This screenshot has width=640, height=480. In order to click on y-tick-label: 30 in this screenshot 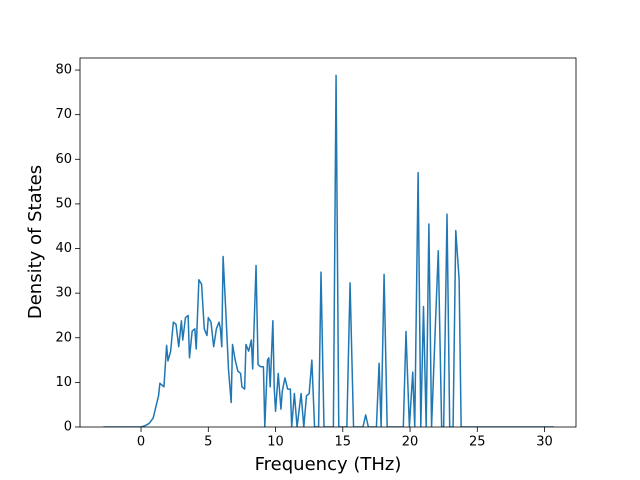, I will do `click(63, 293)`.